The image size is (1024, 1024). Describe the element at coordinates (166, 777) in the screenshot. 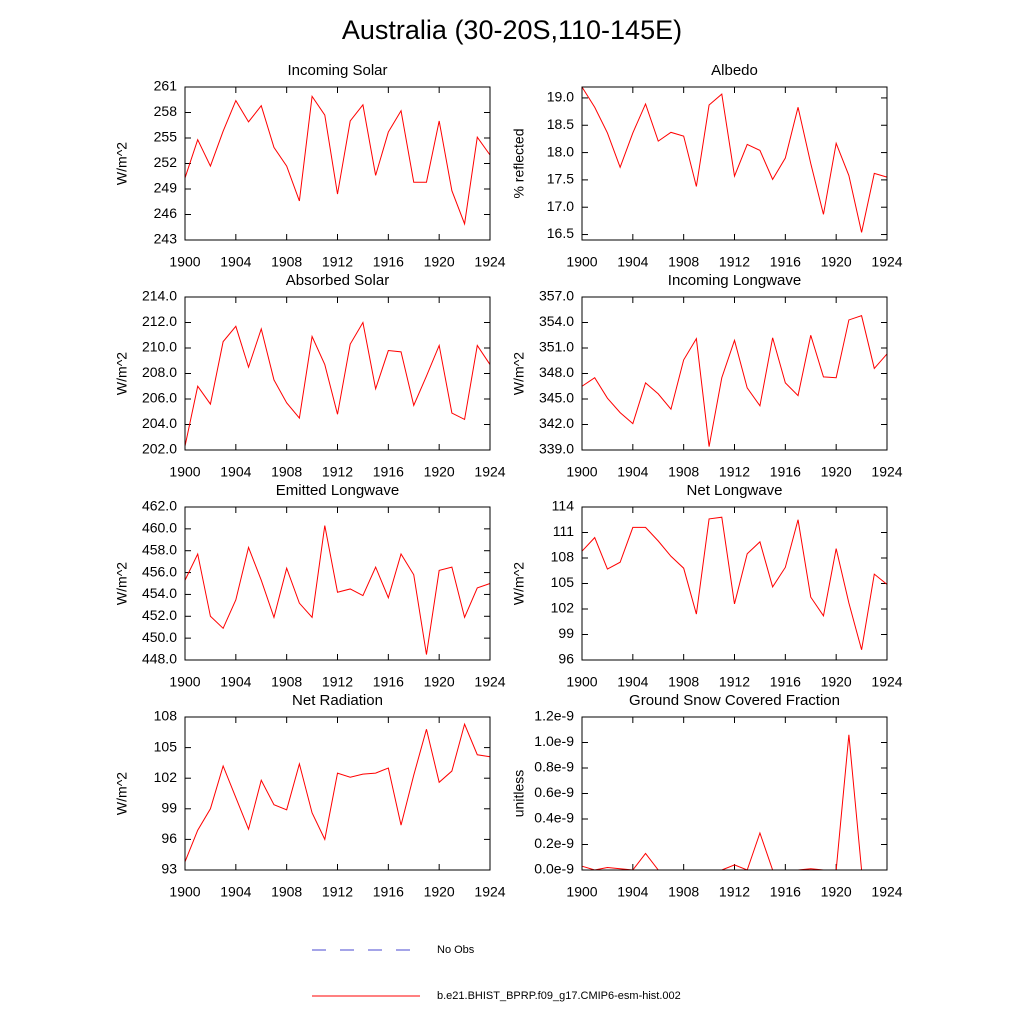

I see `y-tick-label: 102` at that location.